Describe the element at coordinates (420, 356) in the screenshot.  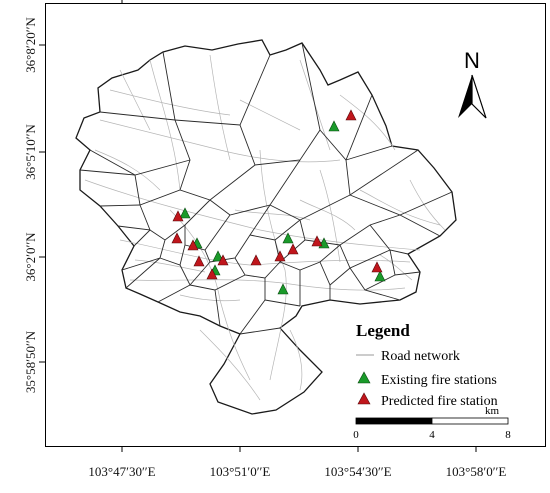
I see `legend-road-label: Road network` at that location.